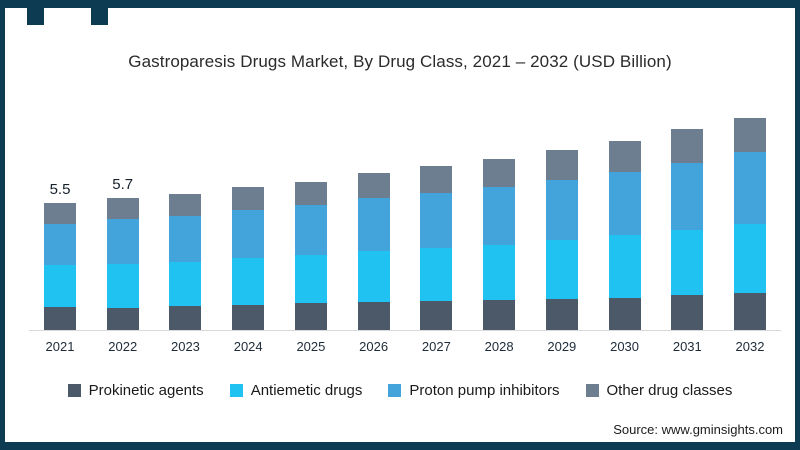 The width and height of the screenshot is (800, 450). Describe the element at coordinates (750, 311) in the screenshot. I see `segment-prokinetic-agents-2032` at that location.